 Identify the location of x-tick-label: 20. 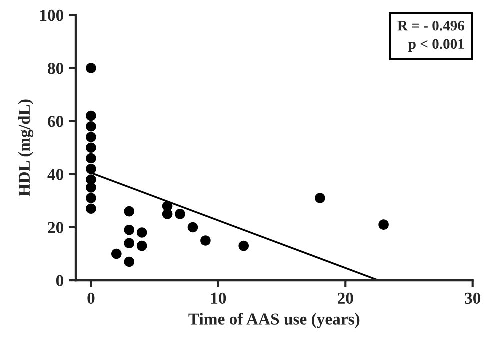
(346, 298).